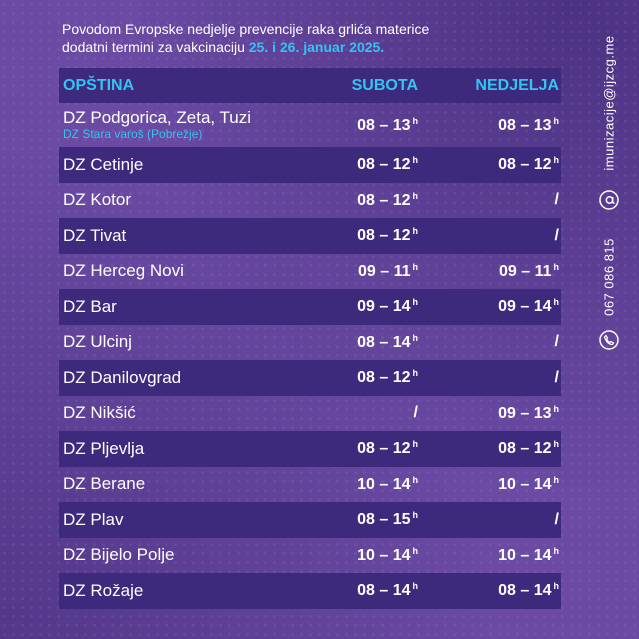 The height and width of the screenshot is (639, 639). What do you see at coordinates (491, 125) in the screenshot?
I see `sunday-hours: 08 – 13 h` at bounding box center [491, 125].